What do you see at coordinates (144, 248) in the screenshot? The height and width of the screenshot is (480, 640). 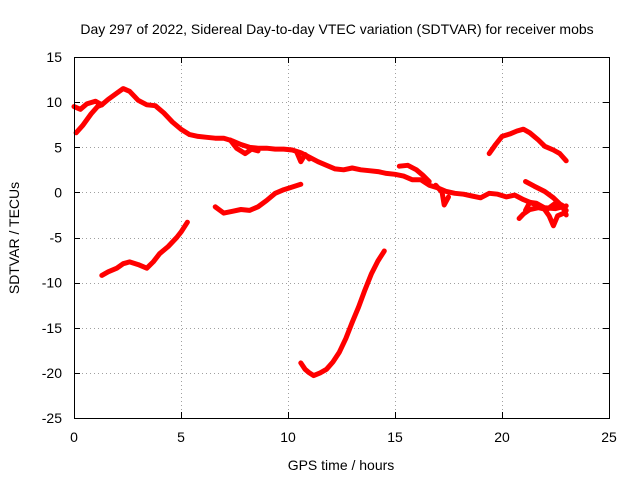 I see `series-line-low-arc` at bounding box center [144, 248].